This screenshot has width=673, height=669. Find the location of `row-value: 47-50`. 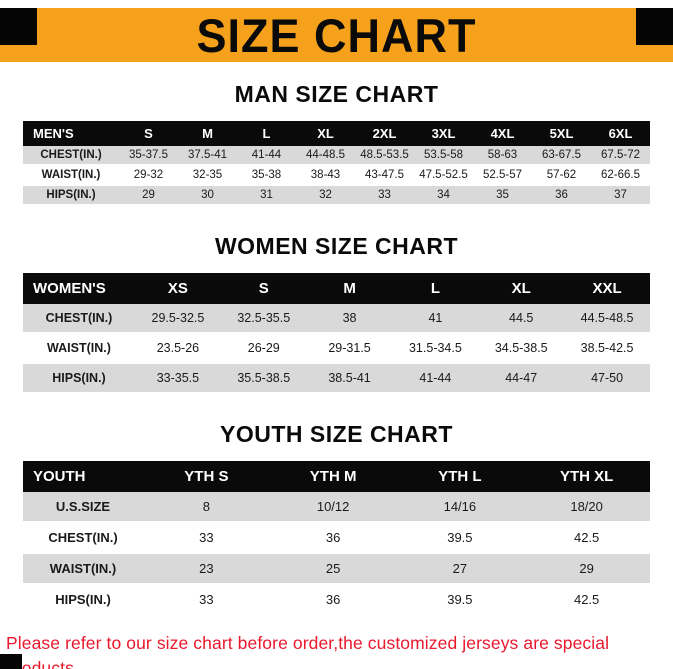

row-value: 47-50 is located at coordinates (607, 378).